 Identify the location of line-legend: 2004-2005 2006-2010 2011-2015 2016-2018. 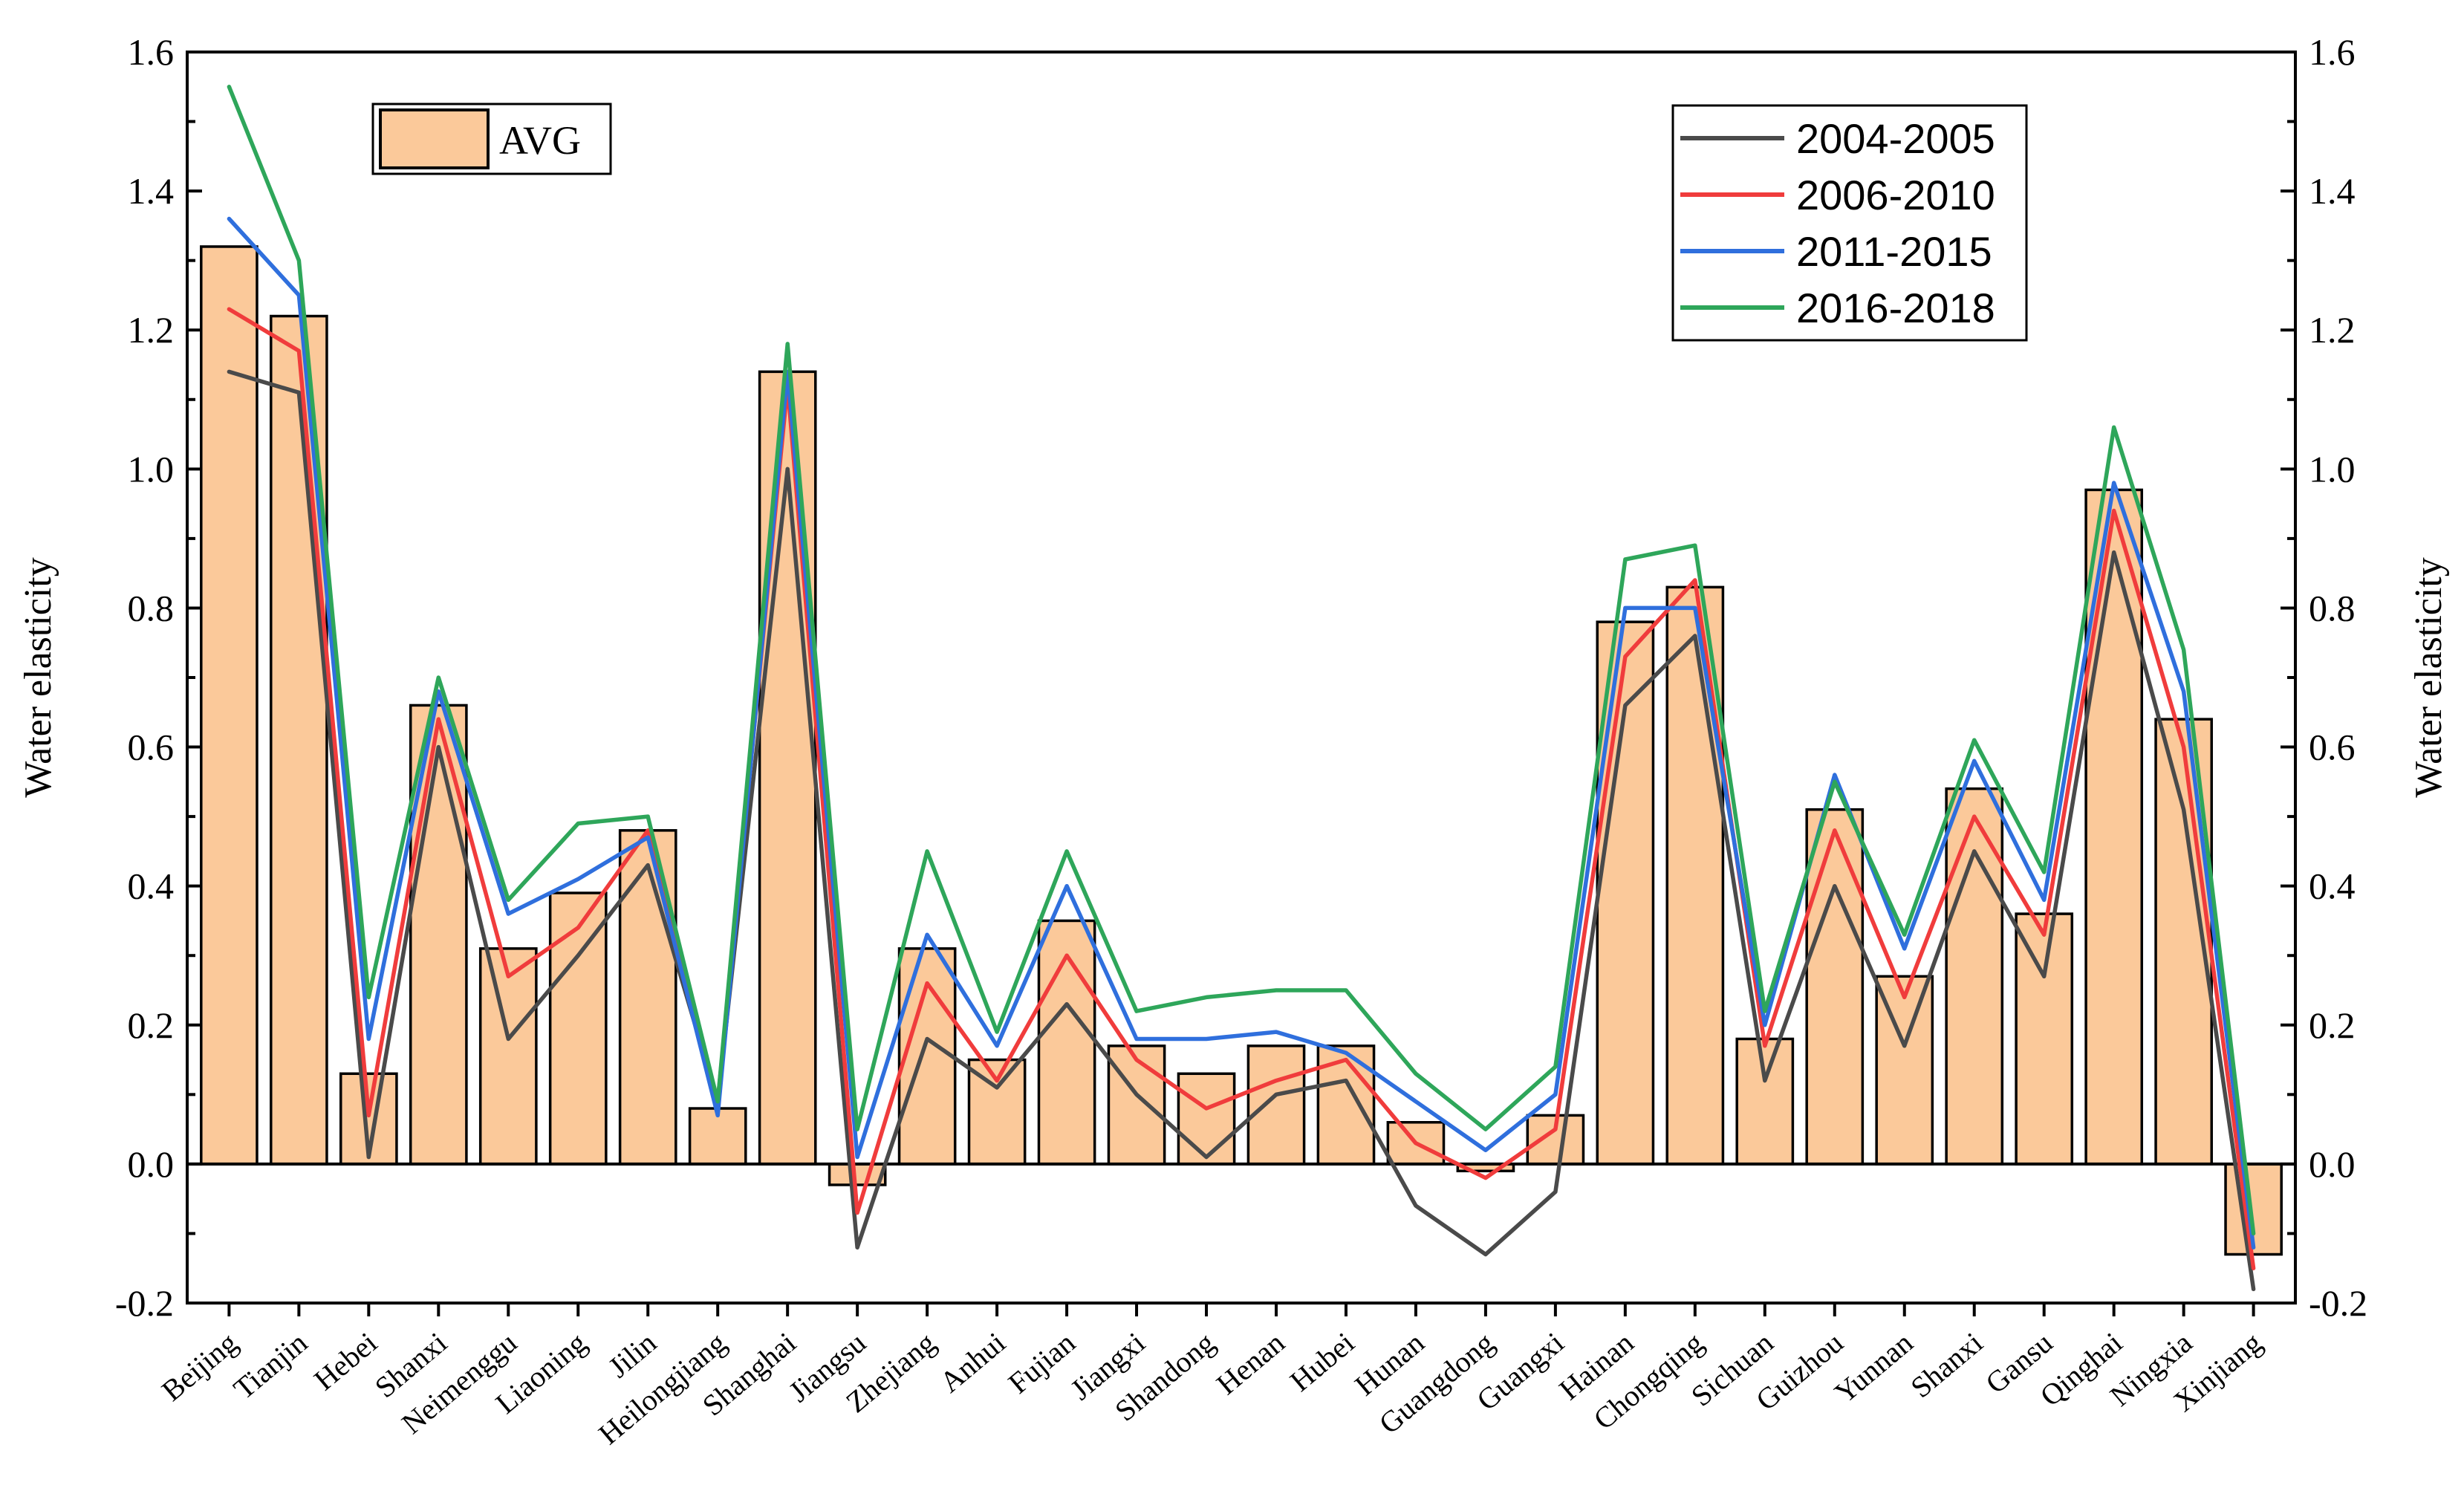
(1849, 223).